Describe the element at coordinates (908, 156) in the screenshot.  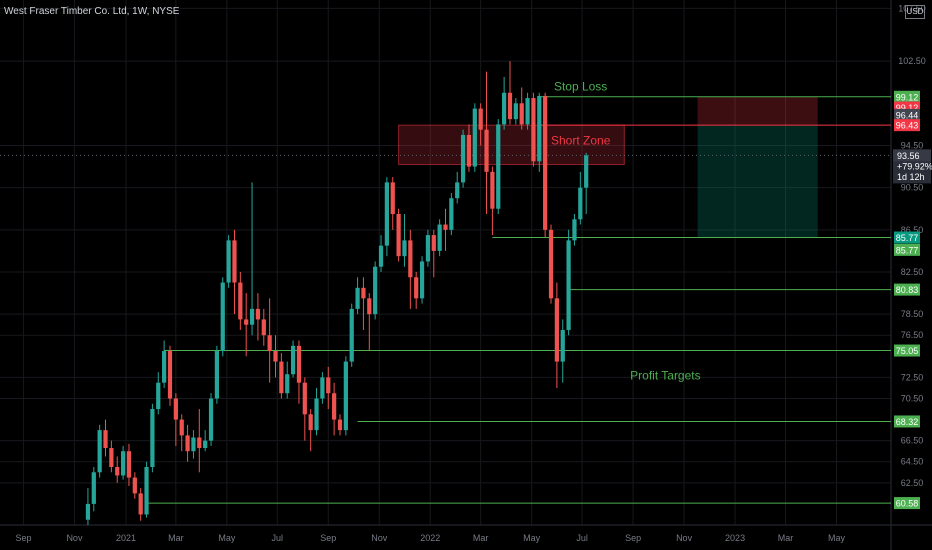
I see `current-price-value: 93.56` at that location.